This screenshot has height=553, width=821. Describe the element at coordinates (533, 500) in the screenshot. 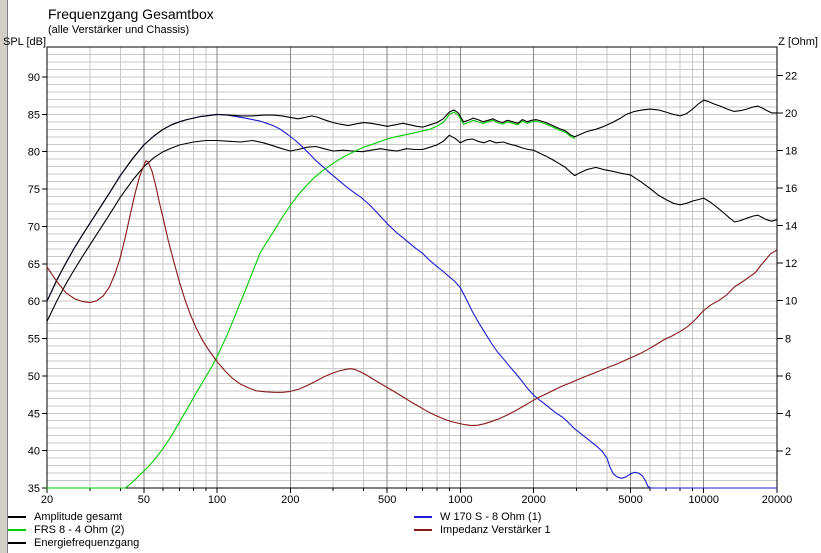

I see `svg-text: 2000` at that location.